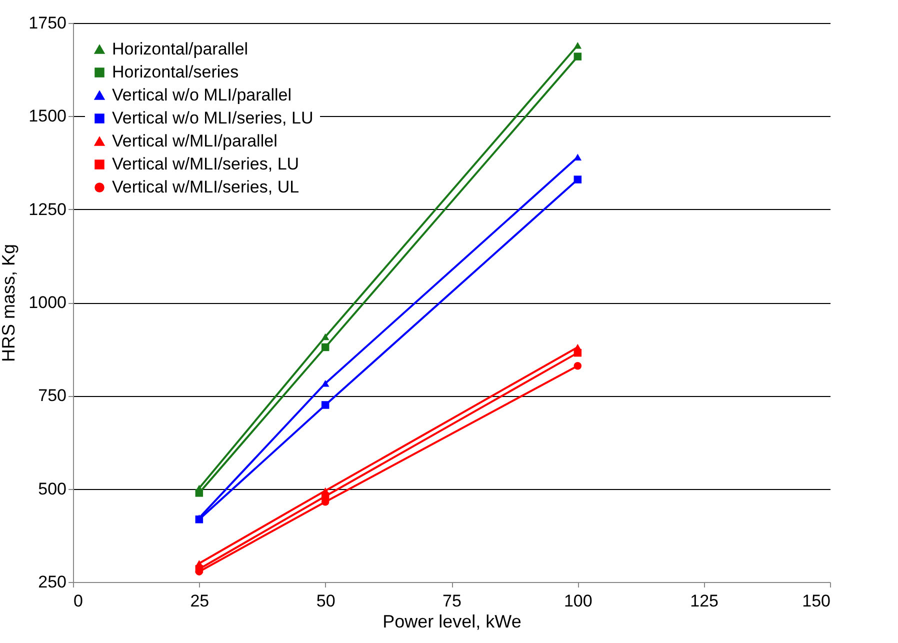 The height and width of the screenshot is (643, 898). I want to click on x-tick-label: 150, so click(816, 601).